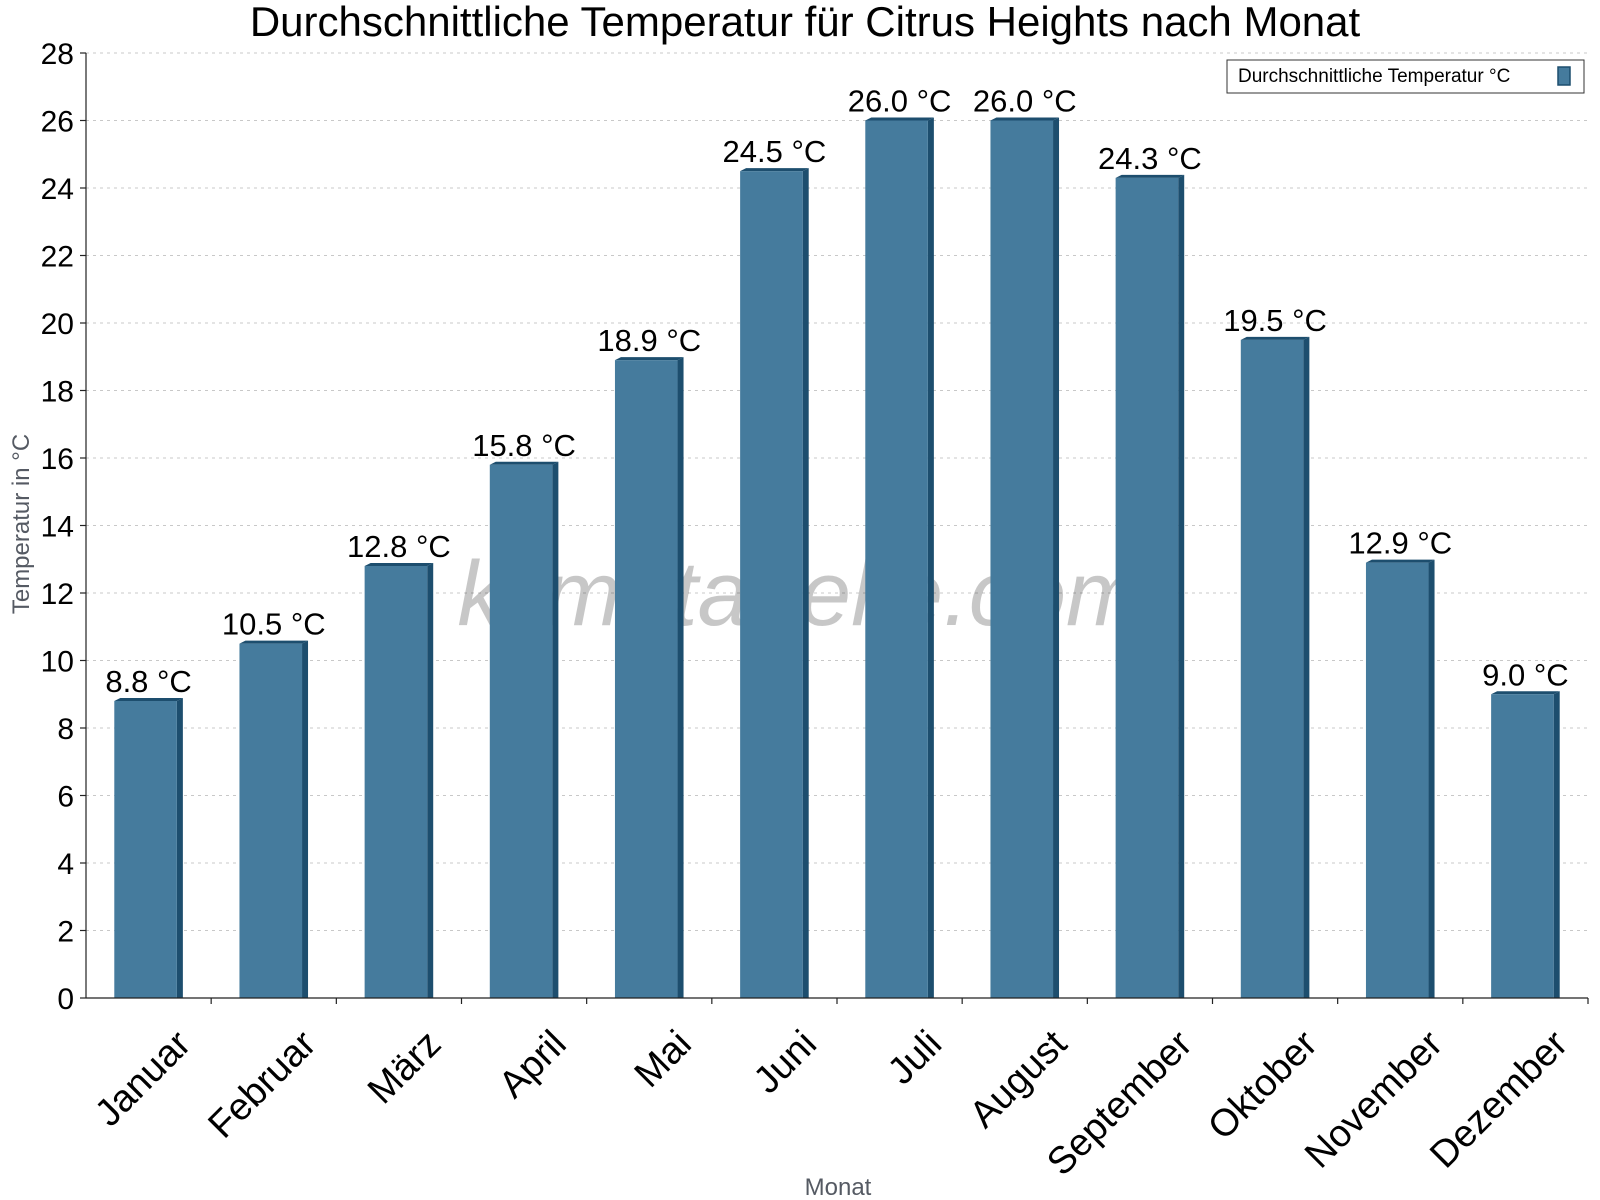  I want to click on y-tick-label: 2, so click(65, 932).